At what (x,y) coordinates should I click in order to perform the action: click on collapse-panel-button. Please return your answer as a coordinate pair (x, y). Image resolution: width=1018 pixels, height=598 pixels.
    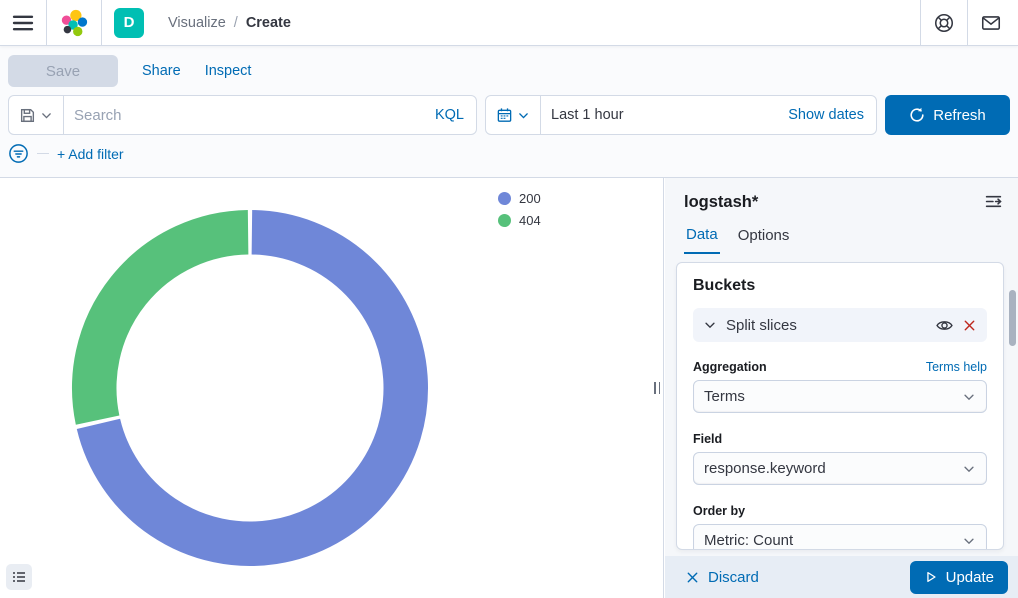
    Looking at the image, I should click on (993, 201).